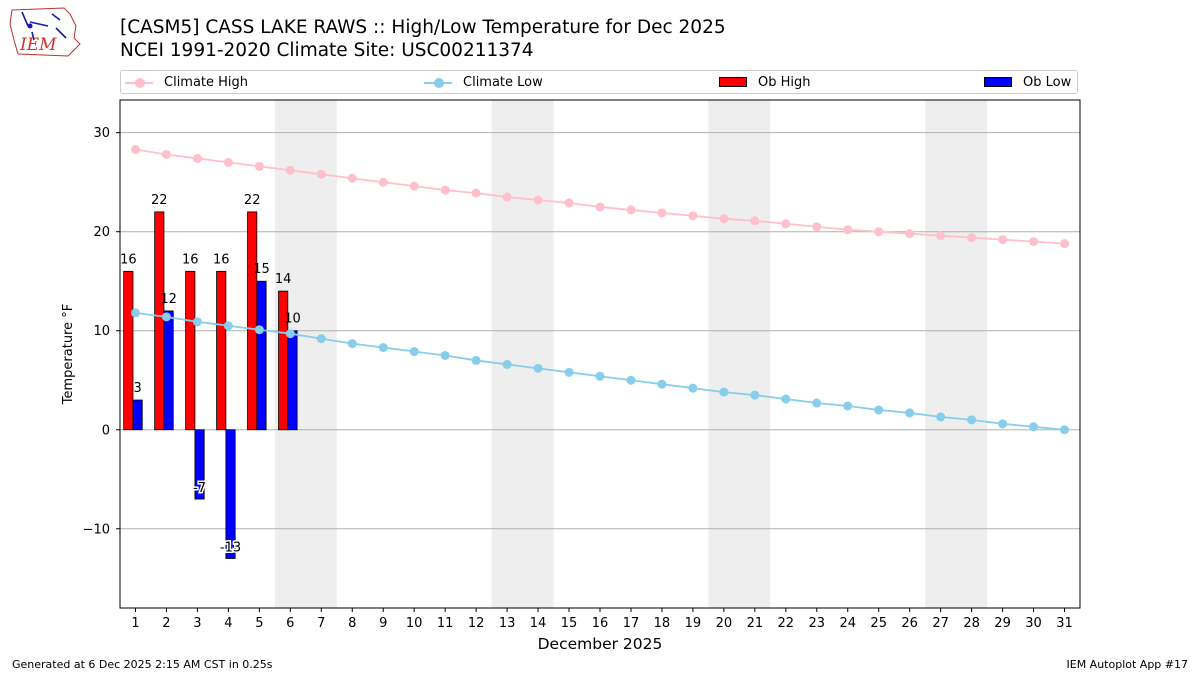  What do you see at coordinates (445, 623) in the screenshot?
I see `x-tick-label: 11` at bounding box center [445, 623].